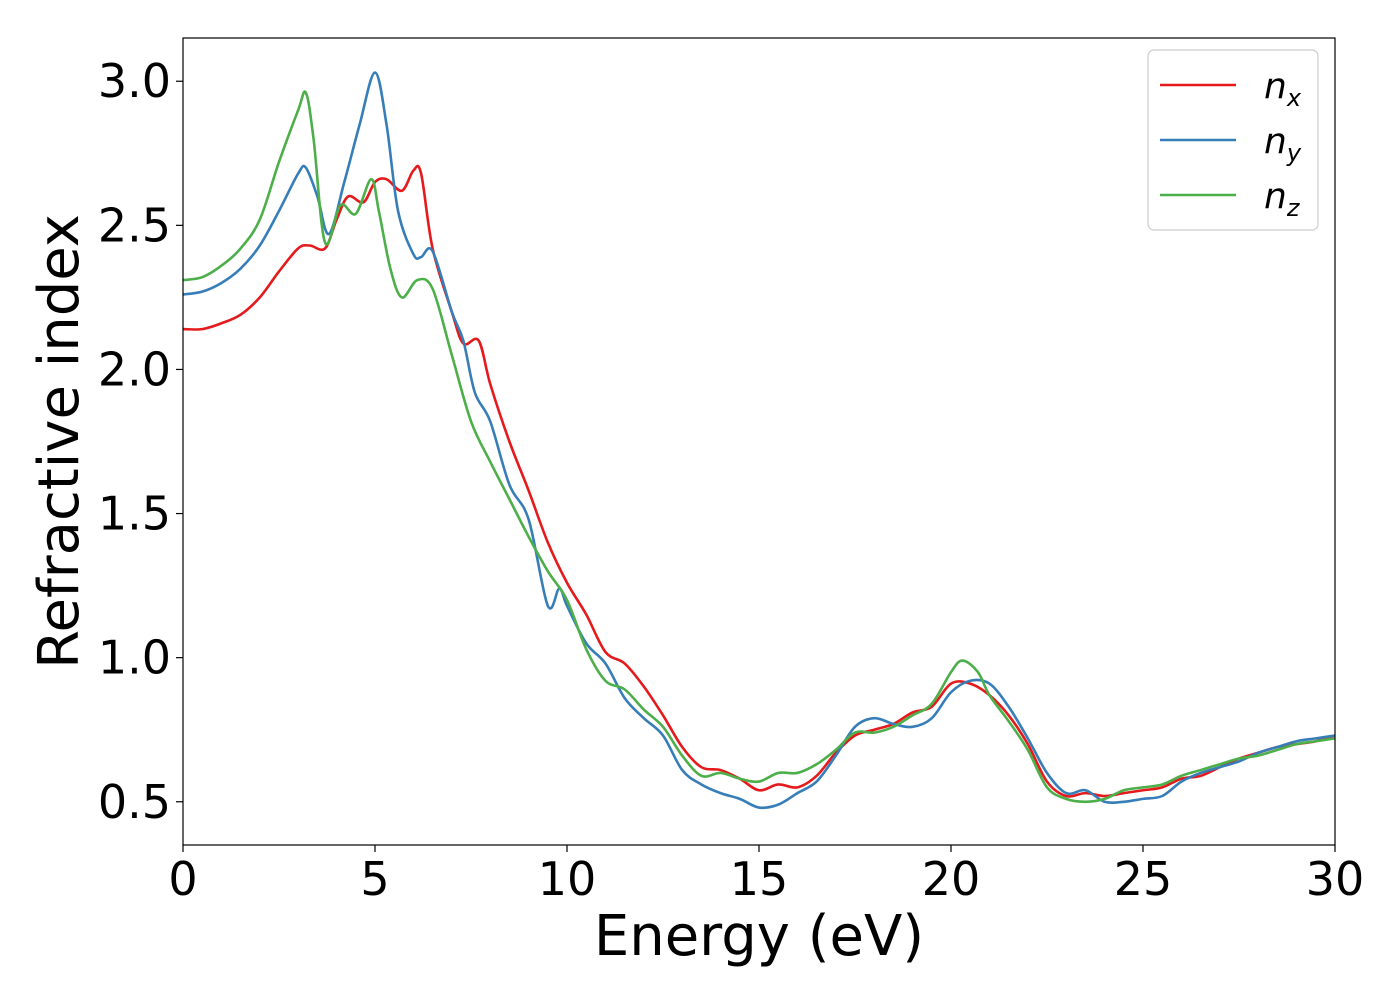 Image resolution: width=1400 pixels, height=1000 pixels. I want to click on x-ticks: 0 5 10 15 20 25 30, so click(766, 875).